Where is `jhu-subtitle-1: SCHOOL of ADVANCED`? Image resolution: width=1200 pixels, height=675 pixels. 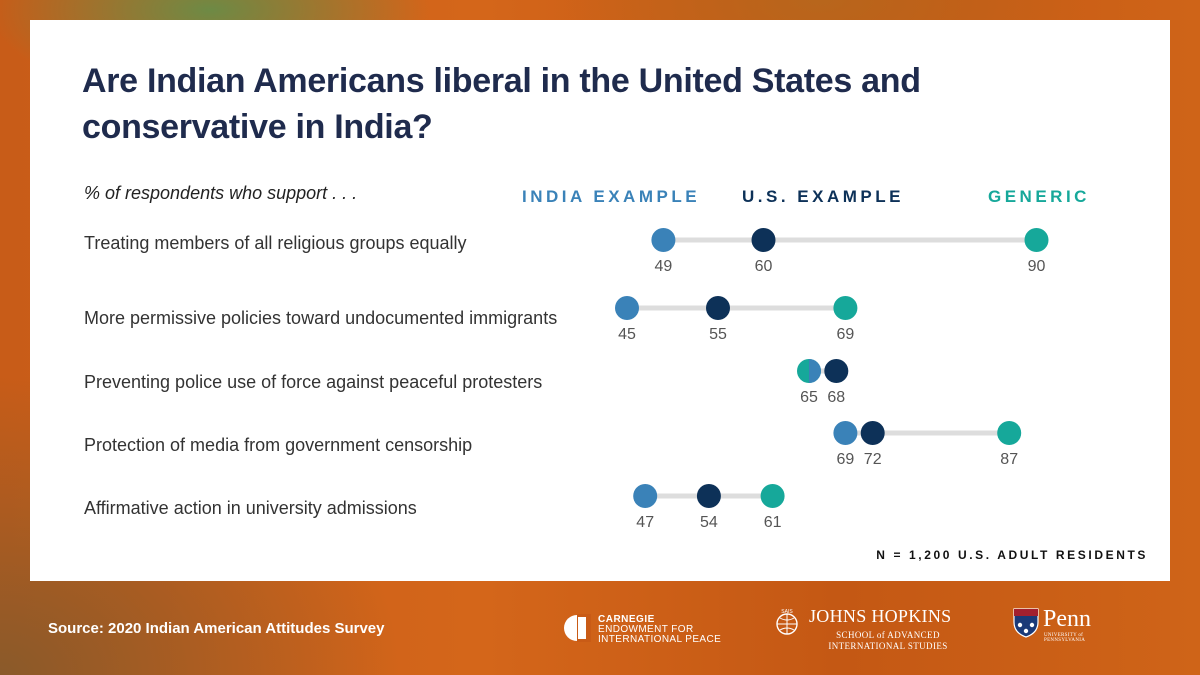 jhu-subtitle-1: SCHOOL of ADVANCED is located at coordinates (888, 635).